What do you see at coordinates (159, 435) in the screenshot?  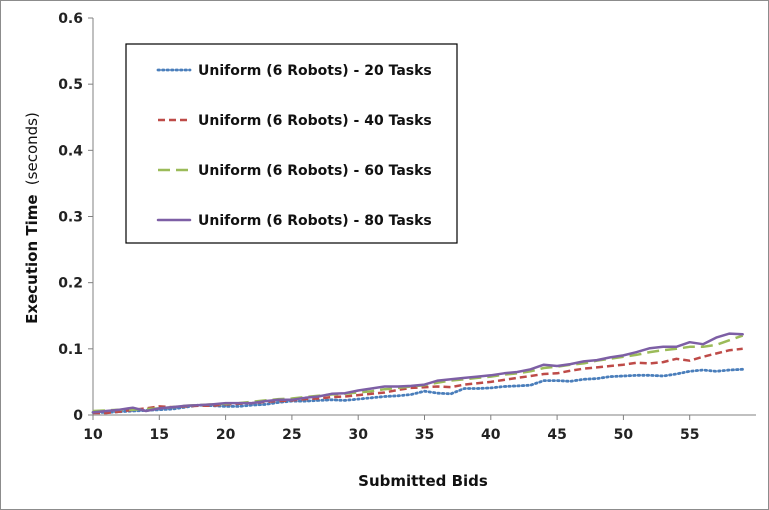 I see `x-tick-label: 15` at bounding box center [159, 435].